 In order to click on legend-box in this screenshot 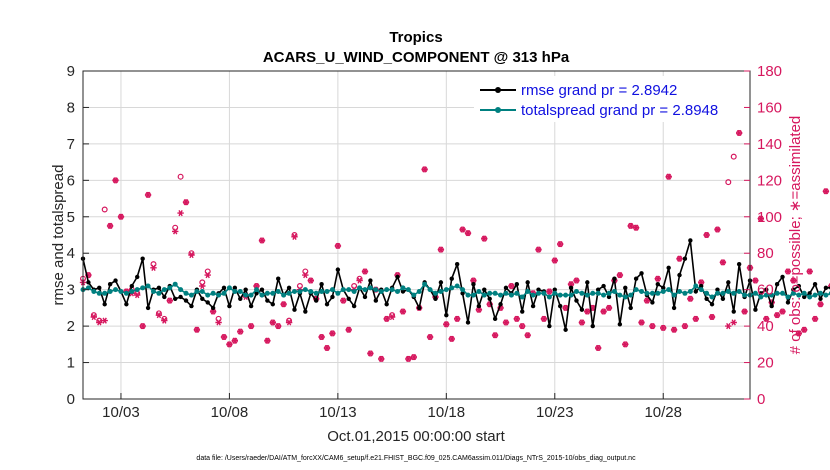, I will do `click(609, 99)`.